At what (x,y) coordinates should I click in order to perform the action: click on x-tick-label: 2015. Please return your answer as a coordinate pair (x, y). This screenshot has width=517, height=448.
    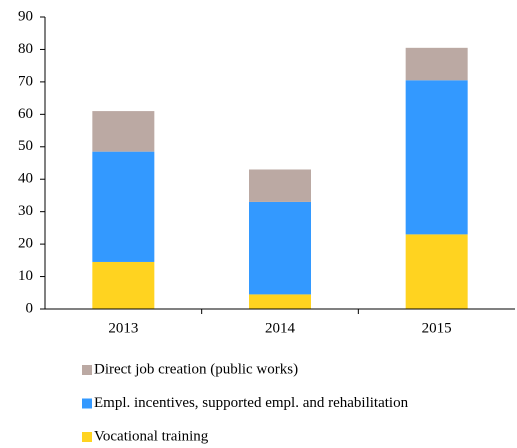
    Looking at the image, I should click on (437, 328).